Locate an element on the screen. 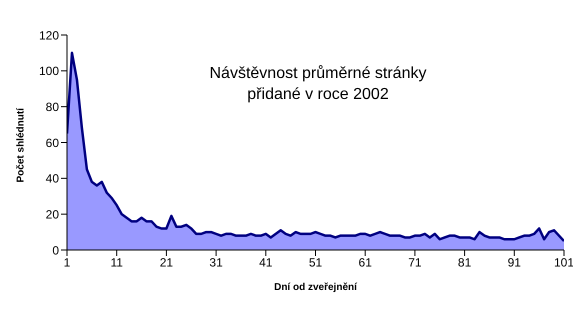 This screenshot has height=312, width=581. y-tick-label: 60 is located at coordinates (53, 143).